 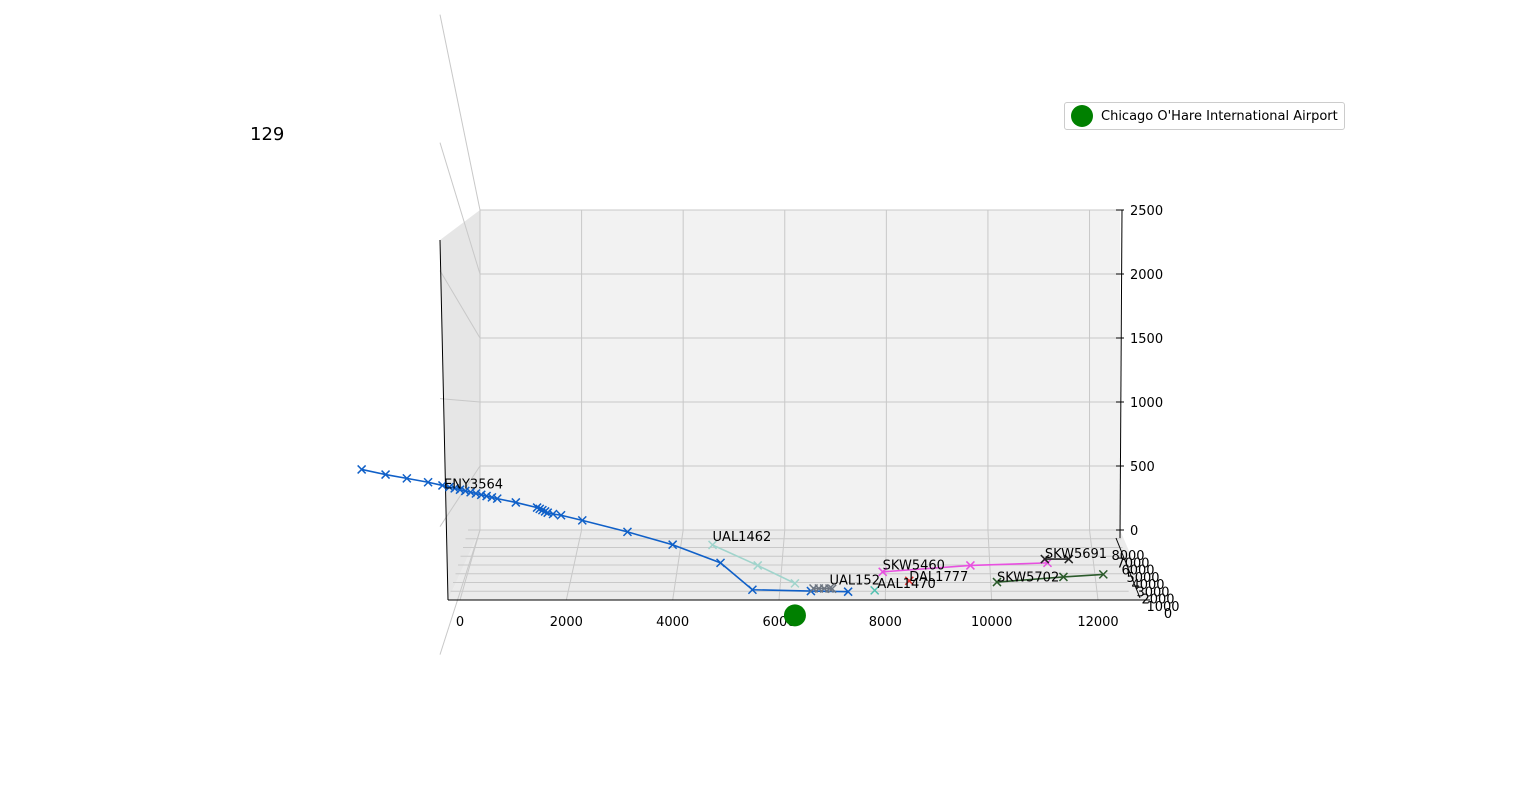 I want to click on series-label-DAL1777: DAL1777, so click(x=938, y=577).